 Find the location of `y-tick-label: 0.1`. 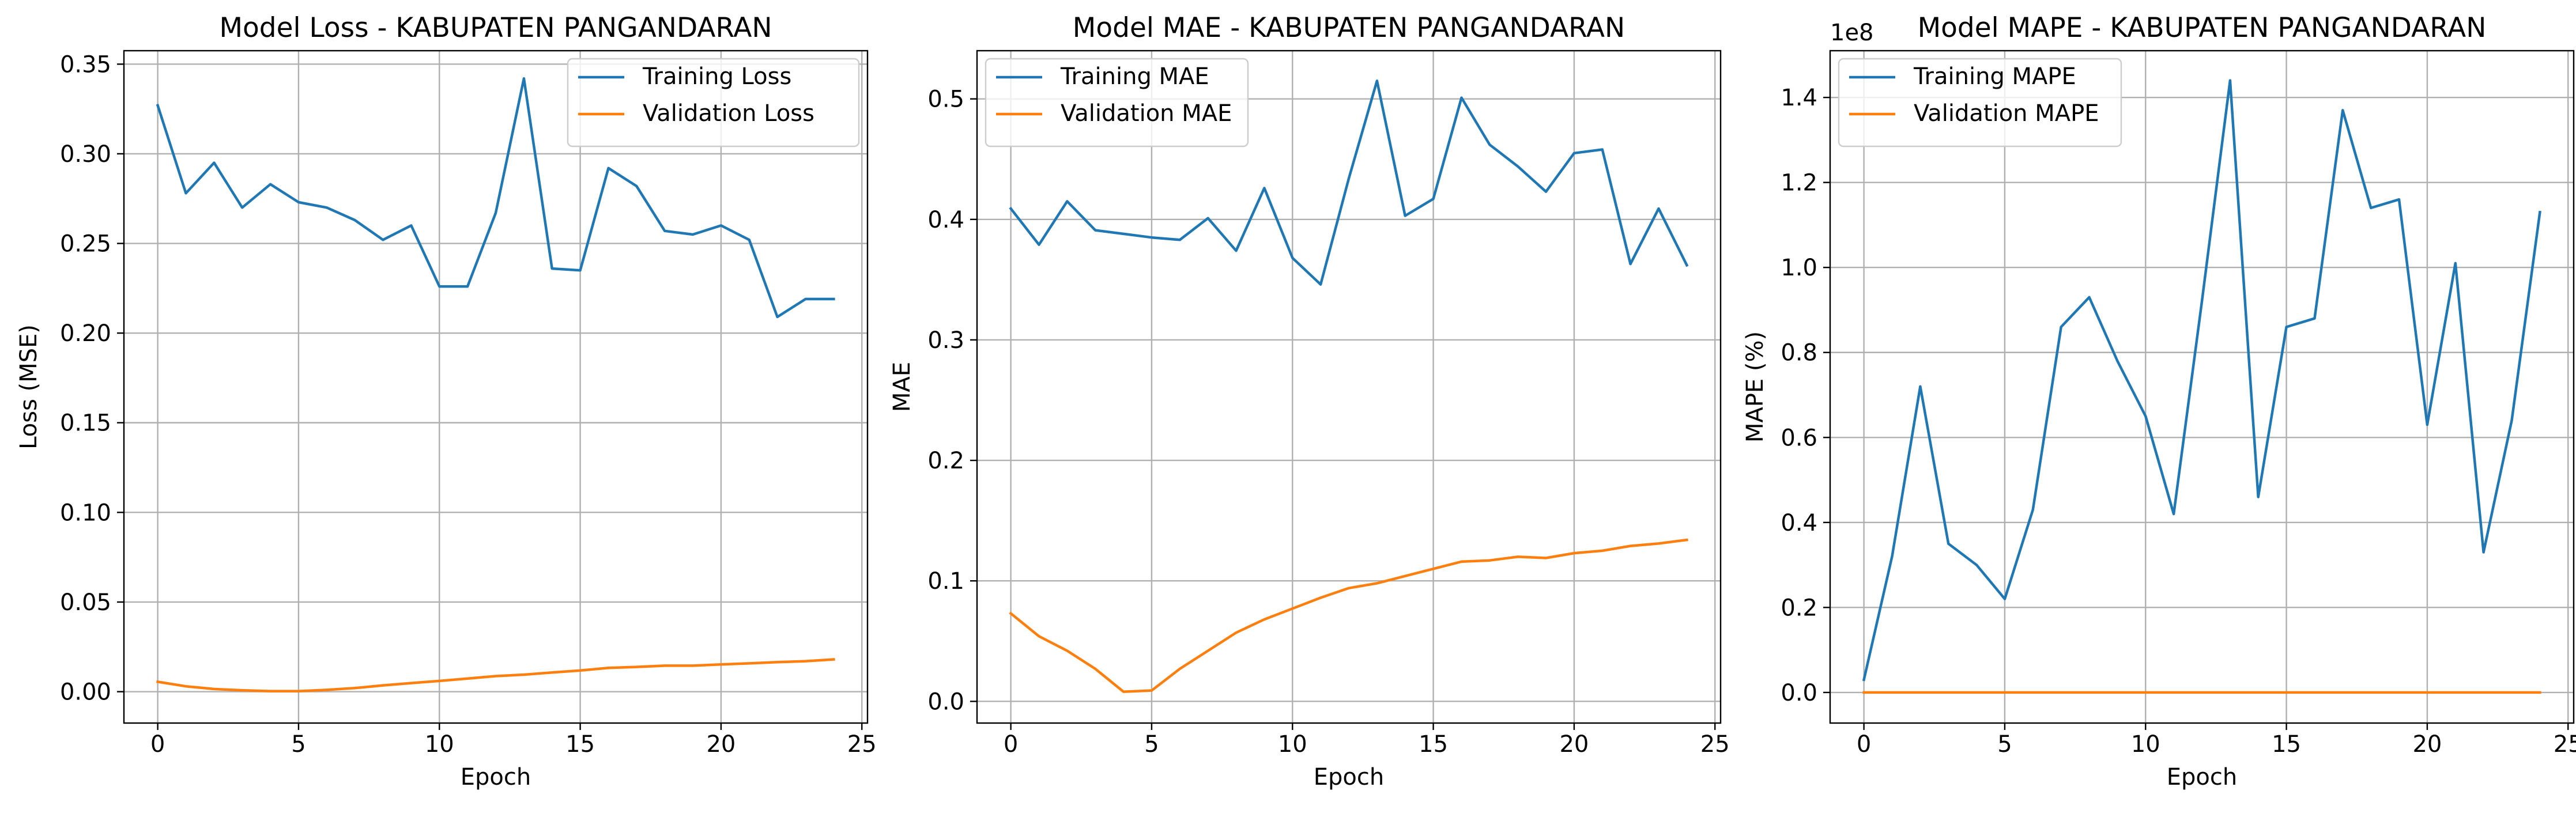

y-tick-label: 0.1 is located at coordinates (945, 581).